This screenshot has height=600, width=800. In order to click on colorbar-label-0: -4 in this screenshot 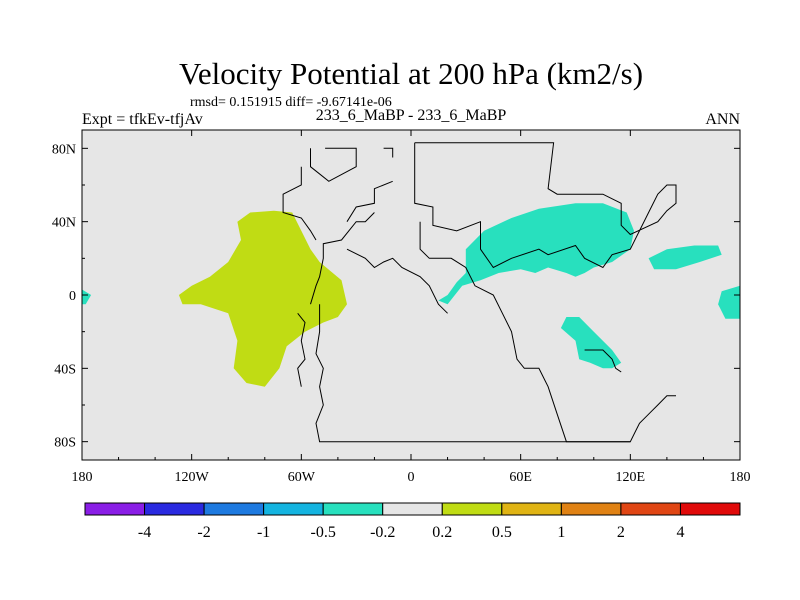, I will do `click(144, 532)`.